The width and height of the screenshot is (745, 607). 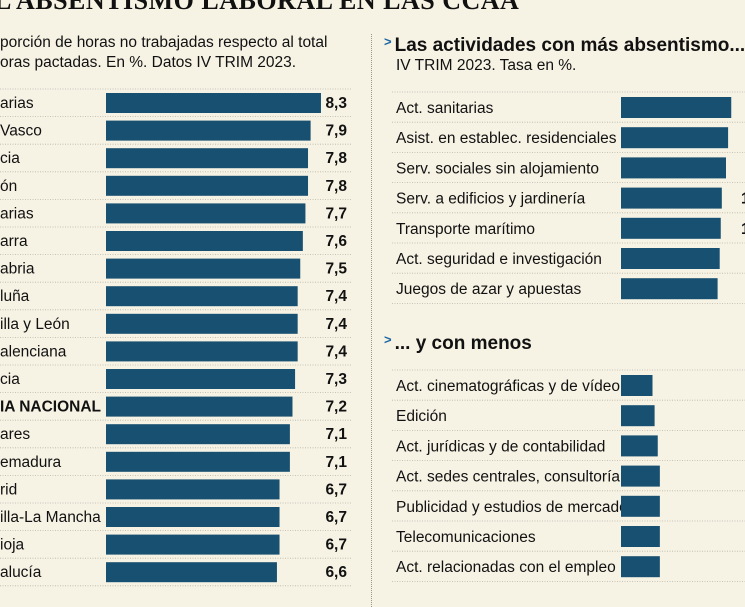 I want to click on top-activities-subtitle: IV TRIM 2023. Tasa en %., so click(x=486, y=65).